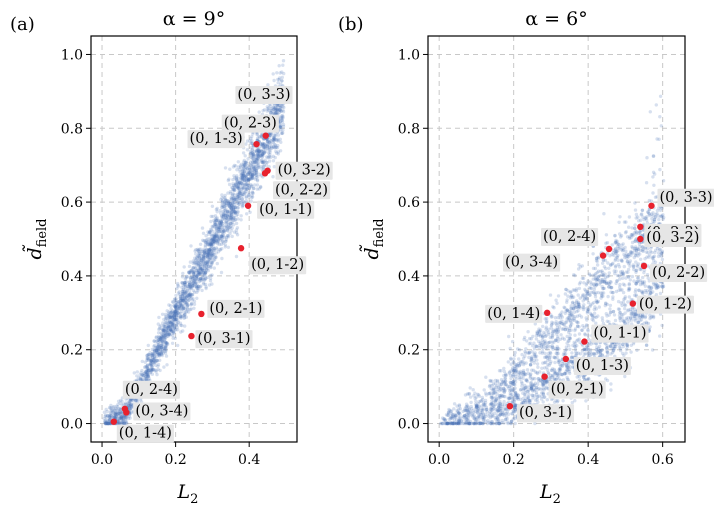 The height and width of the screenshot is (510, 714). What do you see at coordinates (439, 460) in the screenshot?
I see `xtick-label-0: 0.0` at bounding box center [439, 460].